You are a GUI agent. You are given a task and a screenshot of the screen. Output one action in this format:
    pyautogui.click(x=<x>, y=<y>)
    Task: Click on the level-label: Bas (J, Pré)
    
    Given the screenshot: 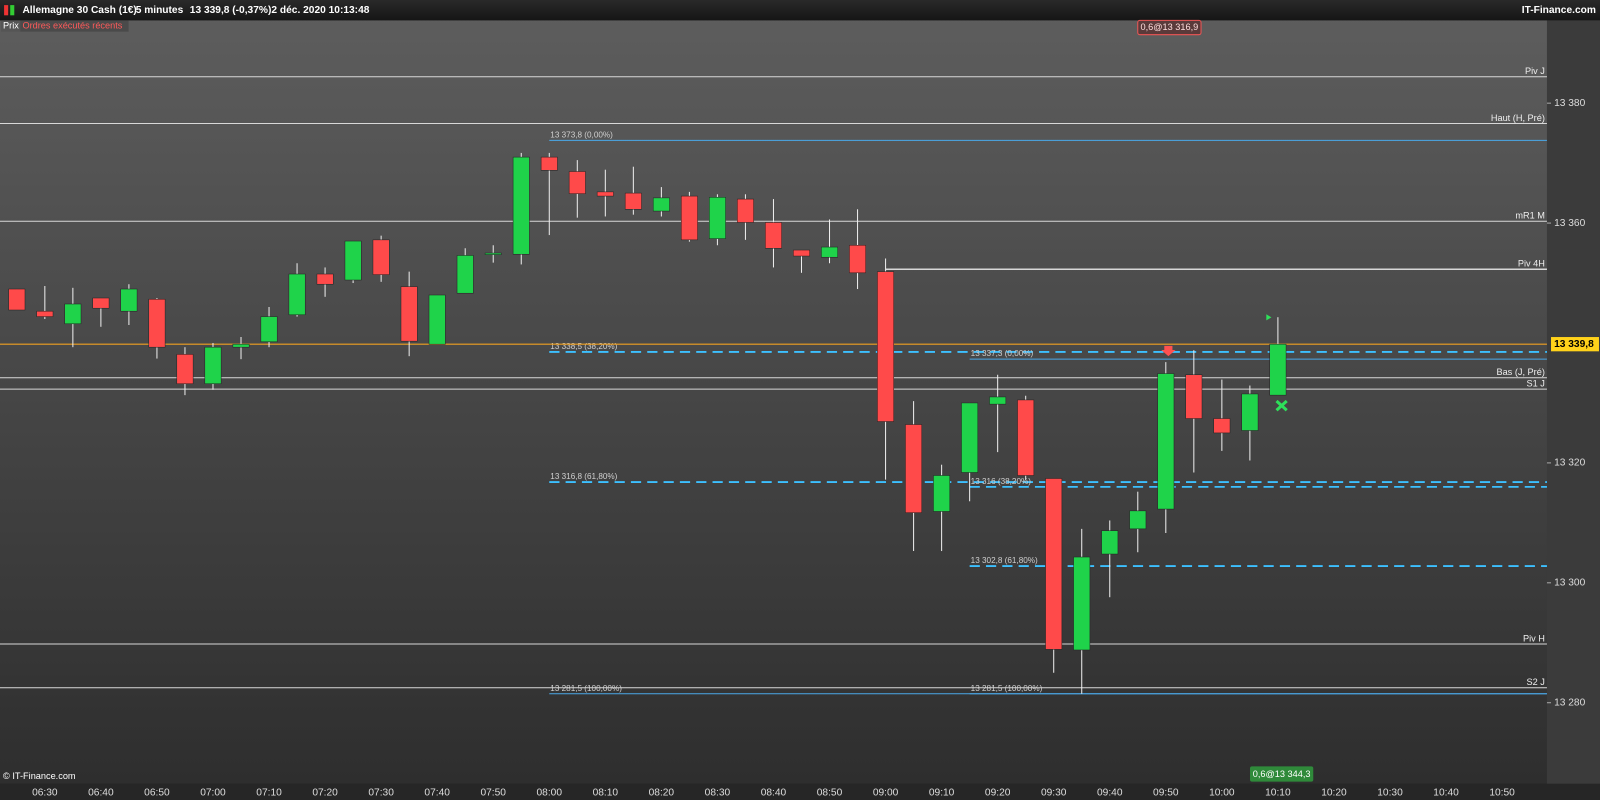 What is the action you would take?
    pyautogui.click(x=1520, y=372)
    